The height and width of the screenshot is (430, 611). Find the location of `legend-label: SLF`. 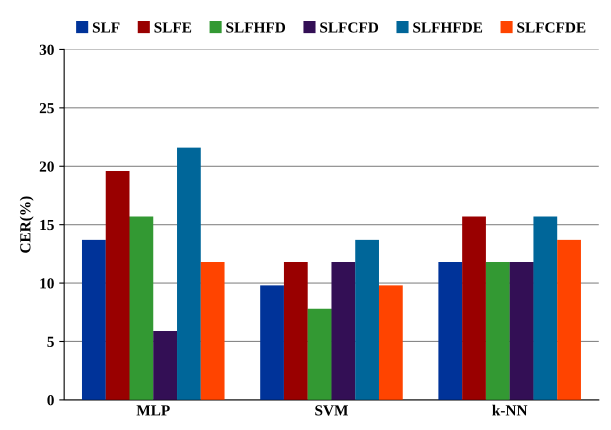

legend-label: SLF is located at coordinates (106, 27).